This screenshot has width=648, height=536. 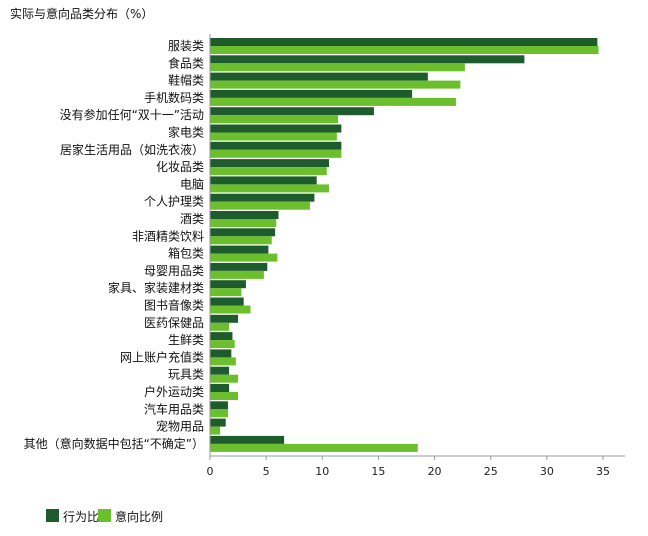 What do you see at coordinates (186, 340) in the screenshot?
I see `category-label-17: 生鲜类` at bounding box center [186, 340].